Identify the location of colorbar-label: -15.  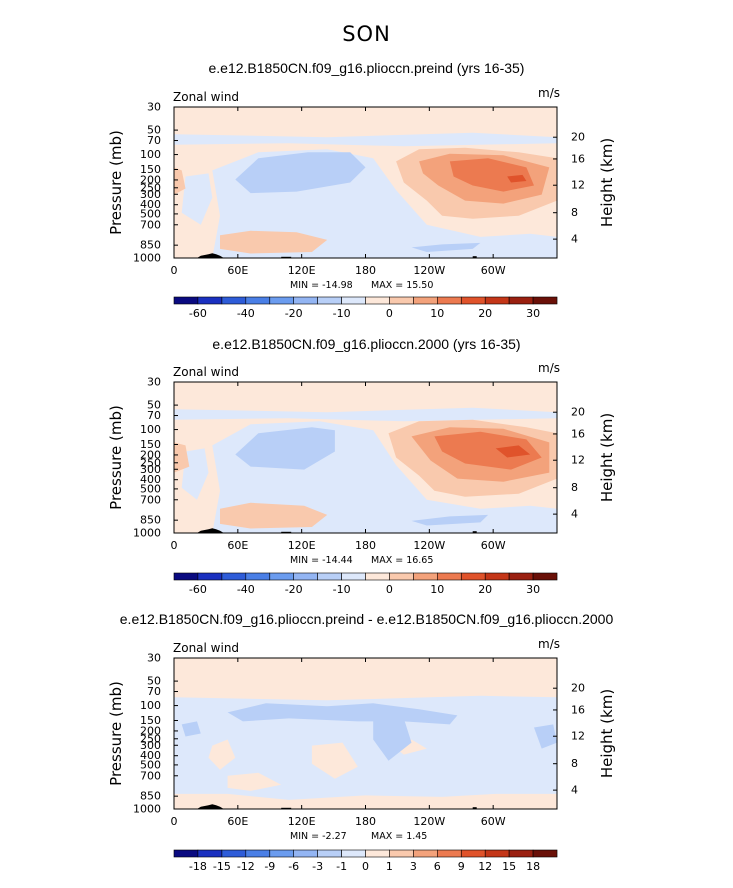
(222, 866).